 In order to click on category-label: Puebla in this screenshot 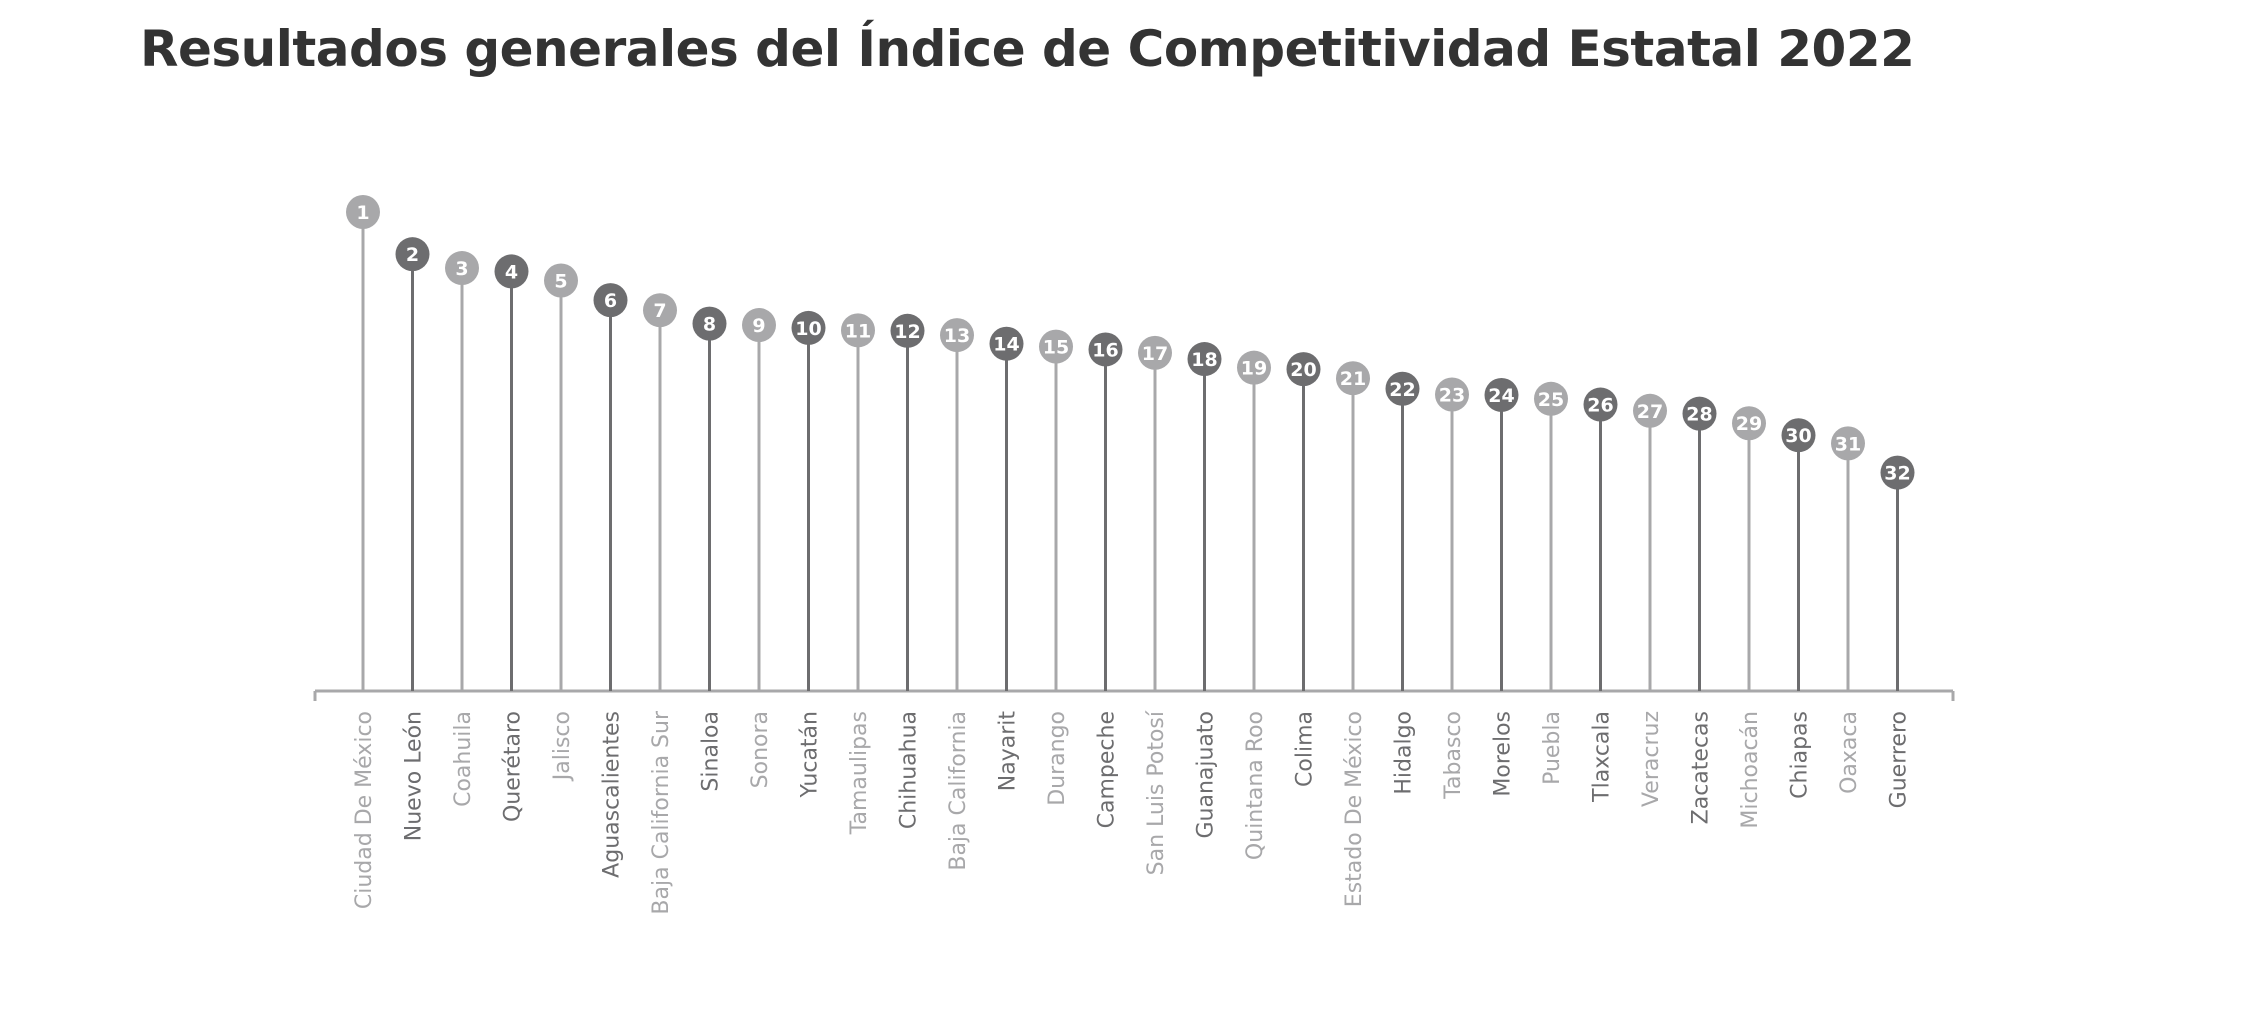, I will do `click(1552, 748)`.